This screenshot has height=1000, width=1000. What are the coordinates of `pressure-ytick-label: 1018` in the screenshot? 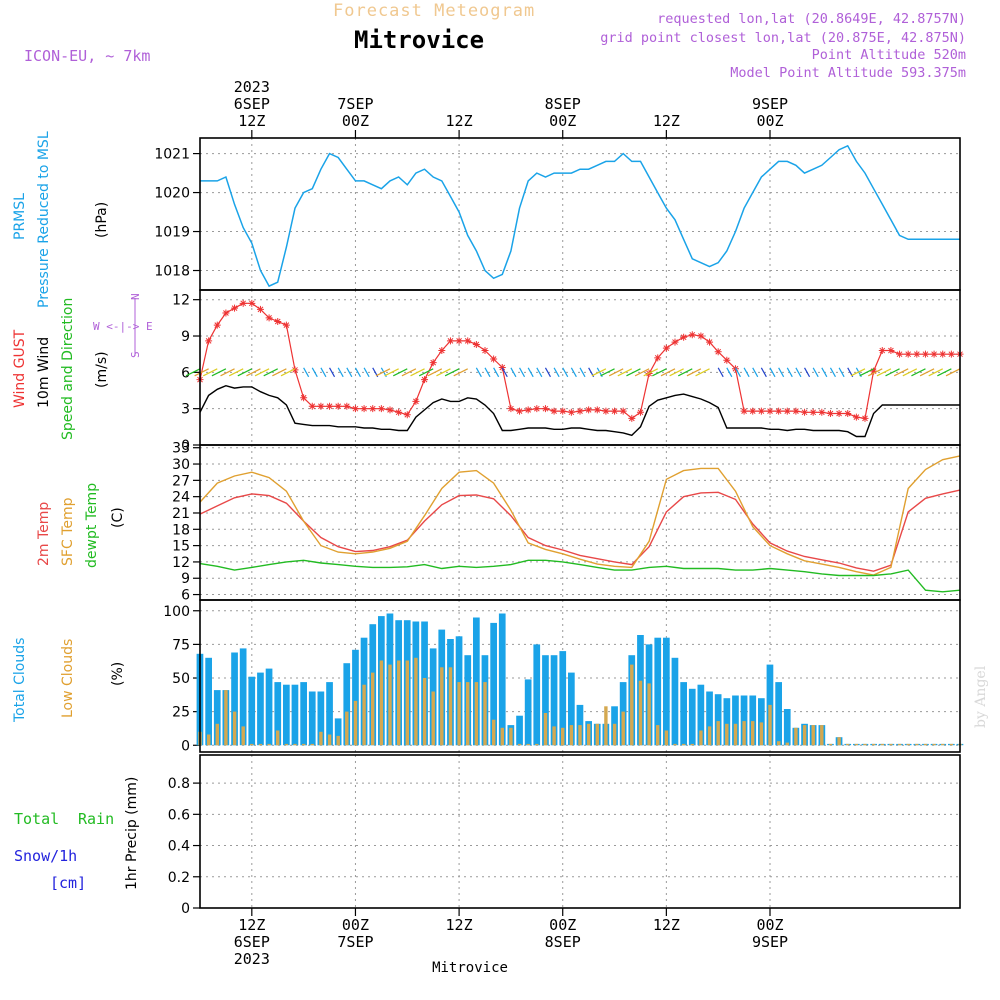 It's located at (172, 272).